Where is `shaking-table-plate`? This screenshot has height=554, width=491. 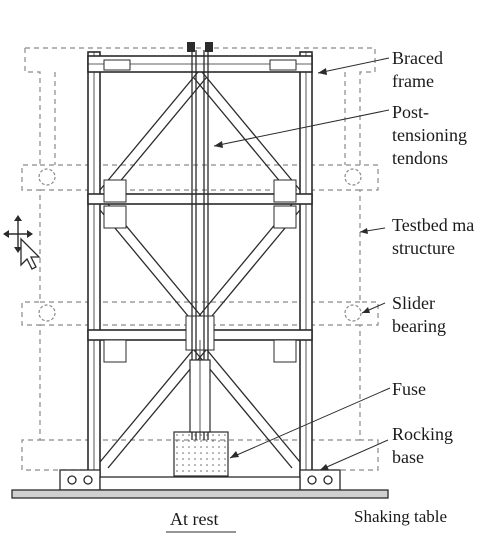 shaking-table-plate is located at coordinates (200, 494).